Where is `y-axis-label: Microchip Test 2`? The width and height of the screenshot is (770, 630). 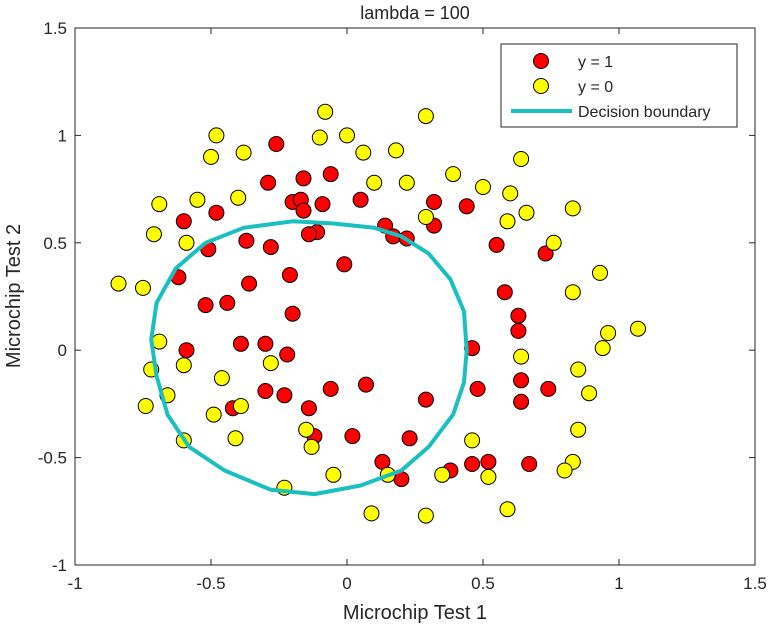
y-axis-label: Microchip Test 2 is located at coordinates (14, 296).